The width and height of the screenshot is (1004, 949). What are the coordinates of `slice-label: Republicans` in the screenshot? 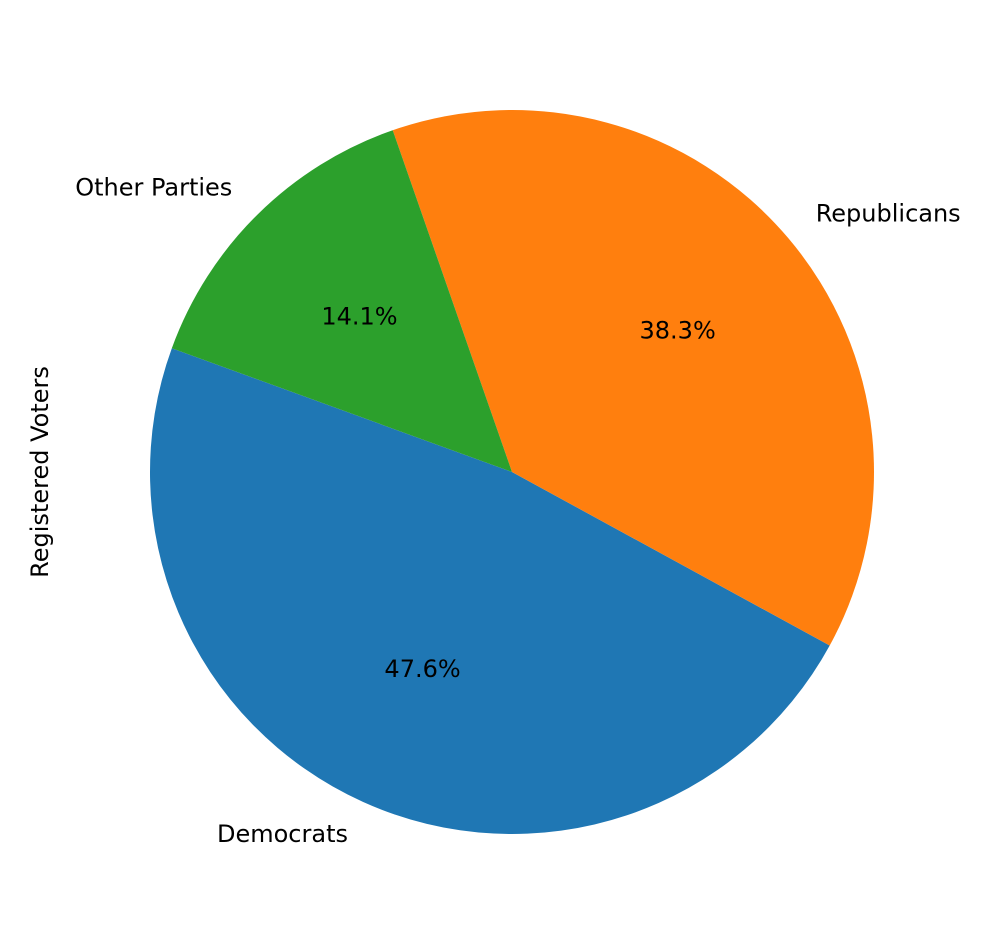 It's located at (888, 213).